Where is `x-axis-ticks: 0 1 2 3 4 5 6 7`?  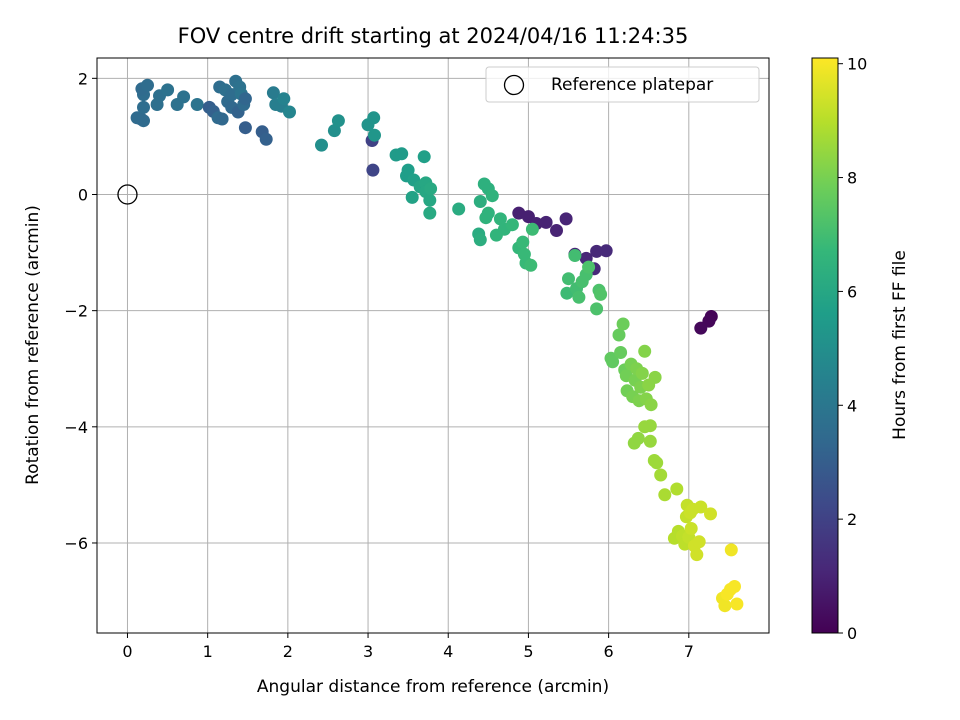 x-axis-ticks: 0 1 2 3 4 5 6 7 is located at coordinates (408, 647).